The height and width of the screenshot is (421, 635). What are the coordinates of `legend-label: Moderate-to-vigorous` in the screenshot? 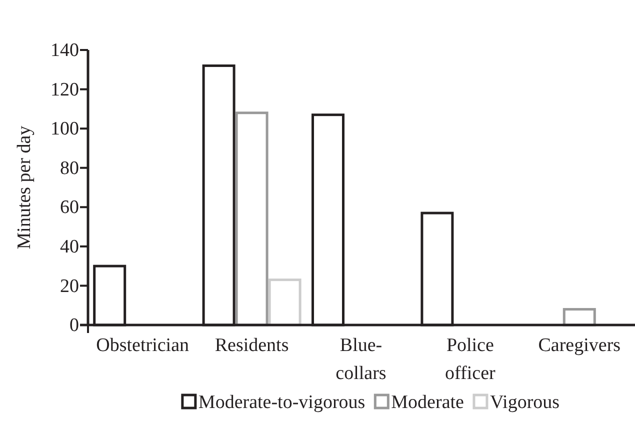 It's located at (282, 402).